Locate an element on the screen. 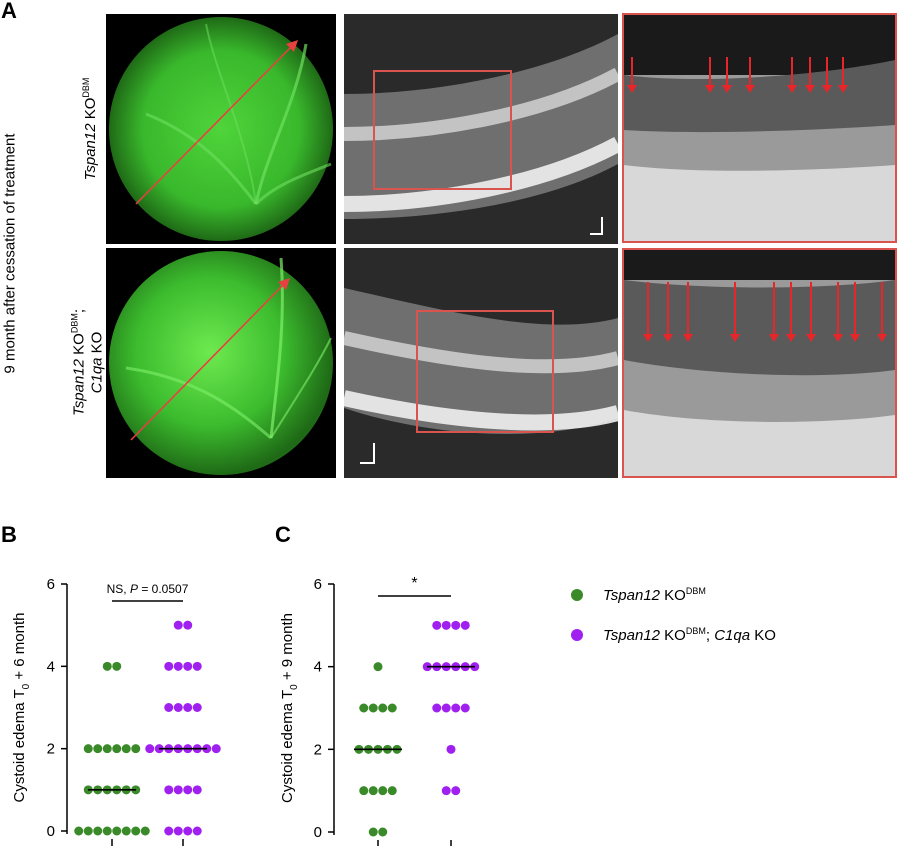 The image size is (900, 846). panel-label-b: B is located at coordinates (9, 534).